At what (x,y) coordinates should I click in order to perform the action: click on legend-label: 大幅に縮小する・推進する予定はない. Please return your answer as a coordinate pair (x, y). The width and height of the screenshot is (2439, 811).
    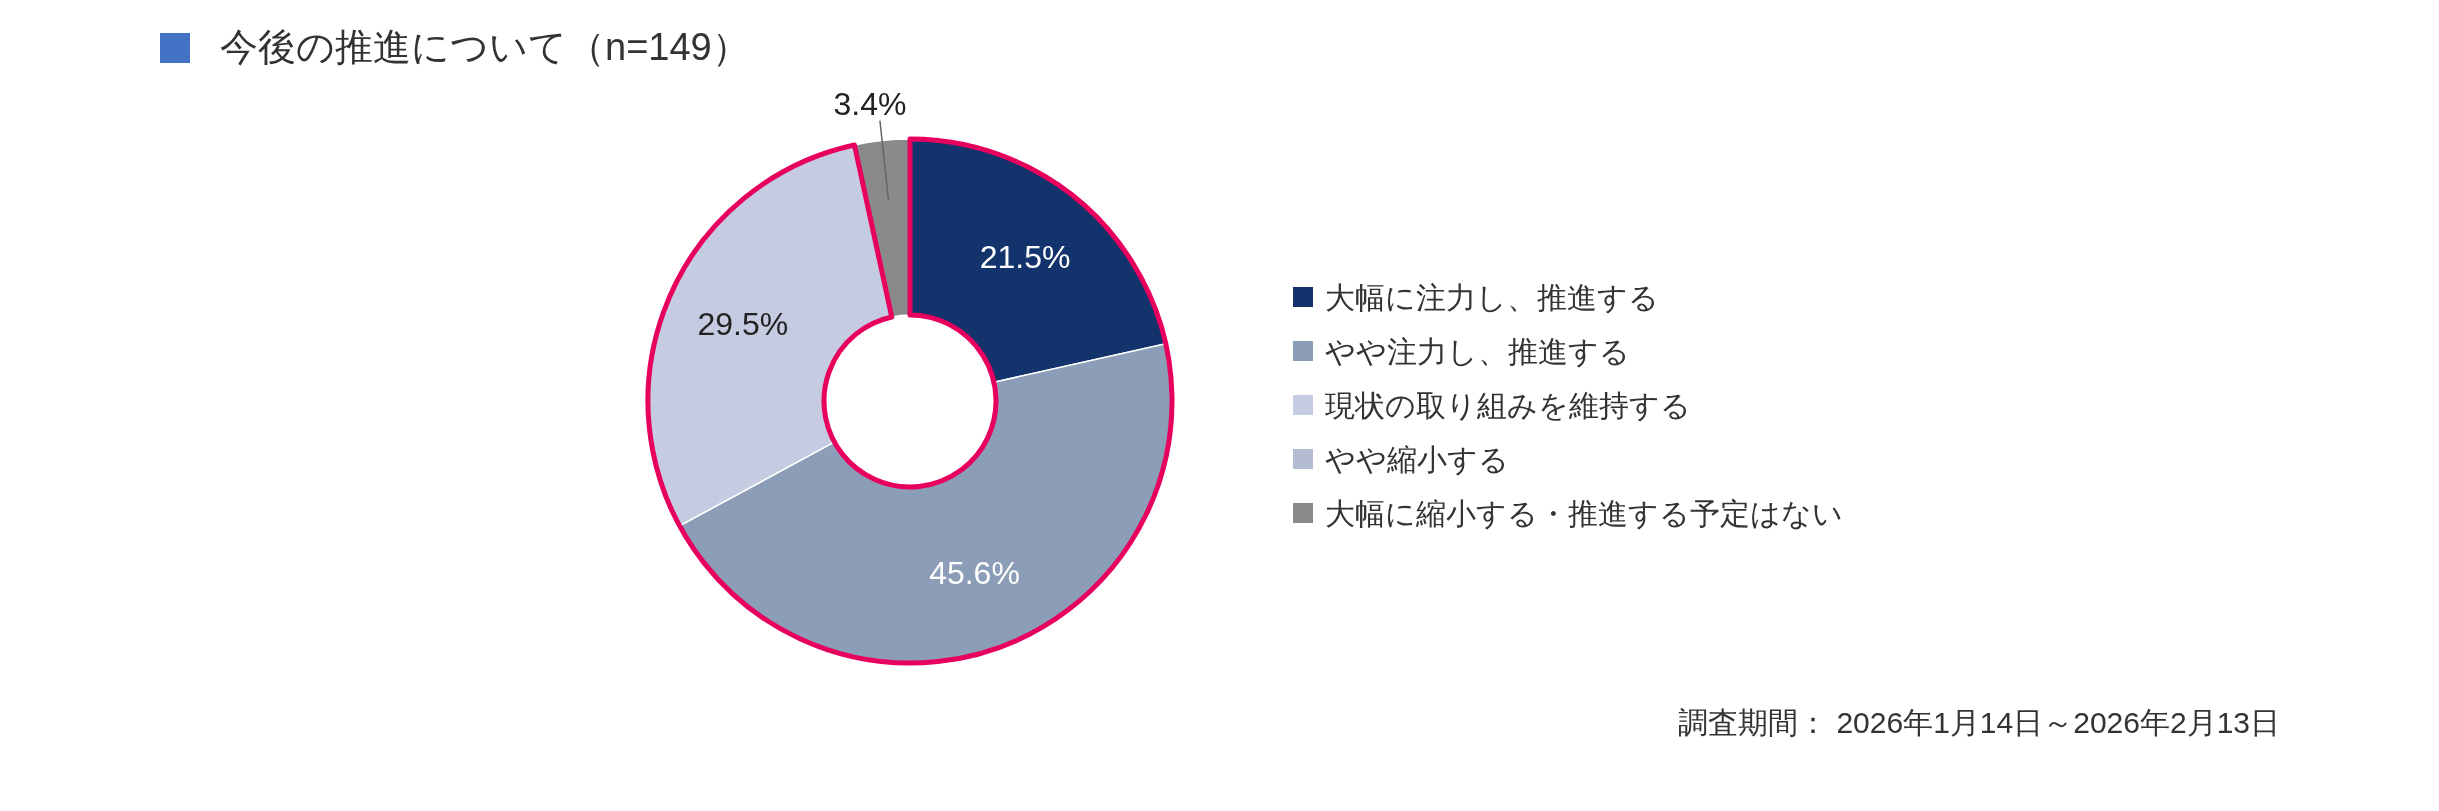
    Looking at the image, I should click on (1584, 513).